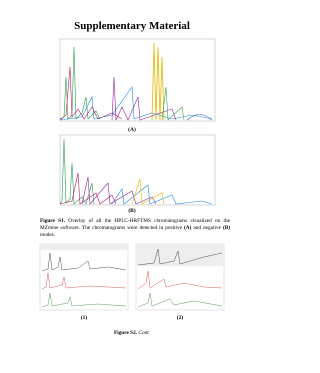  What do you see at coordinates (48, 235) in the screenshot?
I see `caption-text: modes.` at bounding box center [48, 235].